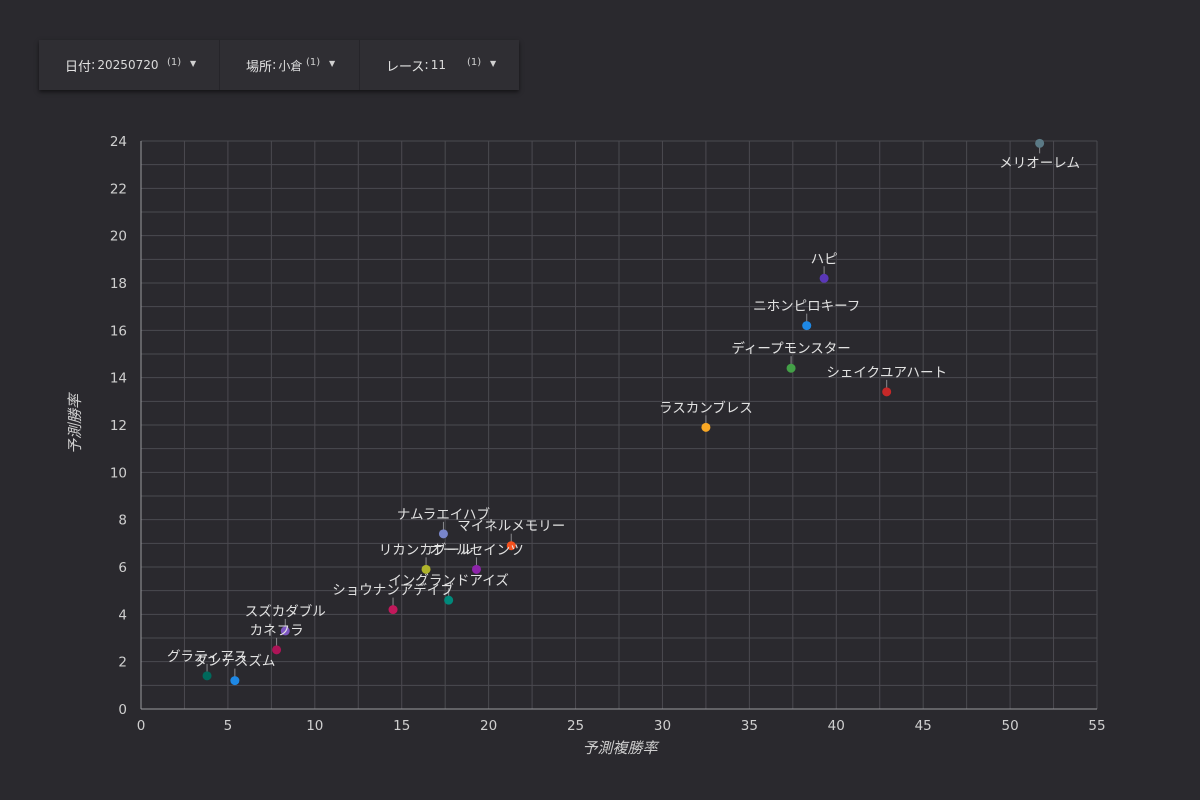 The height and width of the screenshot is (800, 1200). What do you see at coordinates (122, 568) in the screenshot?
I see `y-tick-label: 6` at bounding box center [122, 568].